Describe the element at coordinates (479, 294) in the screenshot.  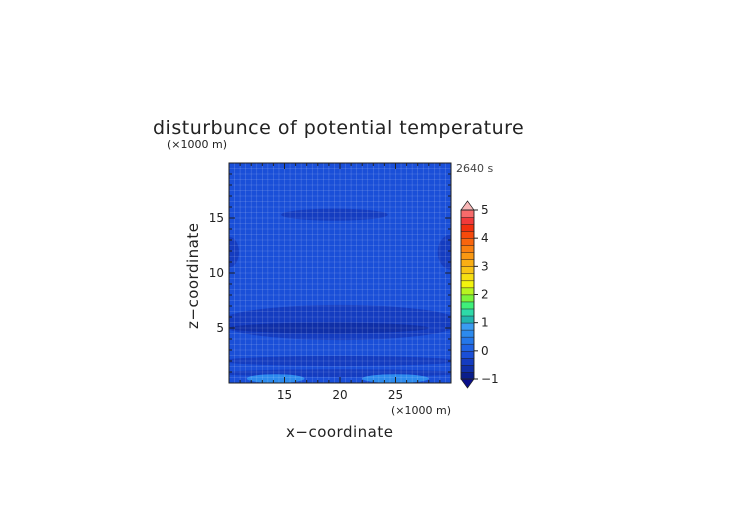
I see `colorbar: 5 4 3 2 1 0 −1` at that location.